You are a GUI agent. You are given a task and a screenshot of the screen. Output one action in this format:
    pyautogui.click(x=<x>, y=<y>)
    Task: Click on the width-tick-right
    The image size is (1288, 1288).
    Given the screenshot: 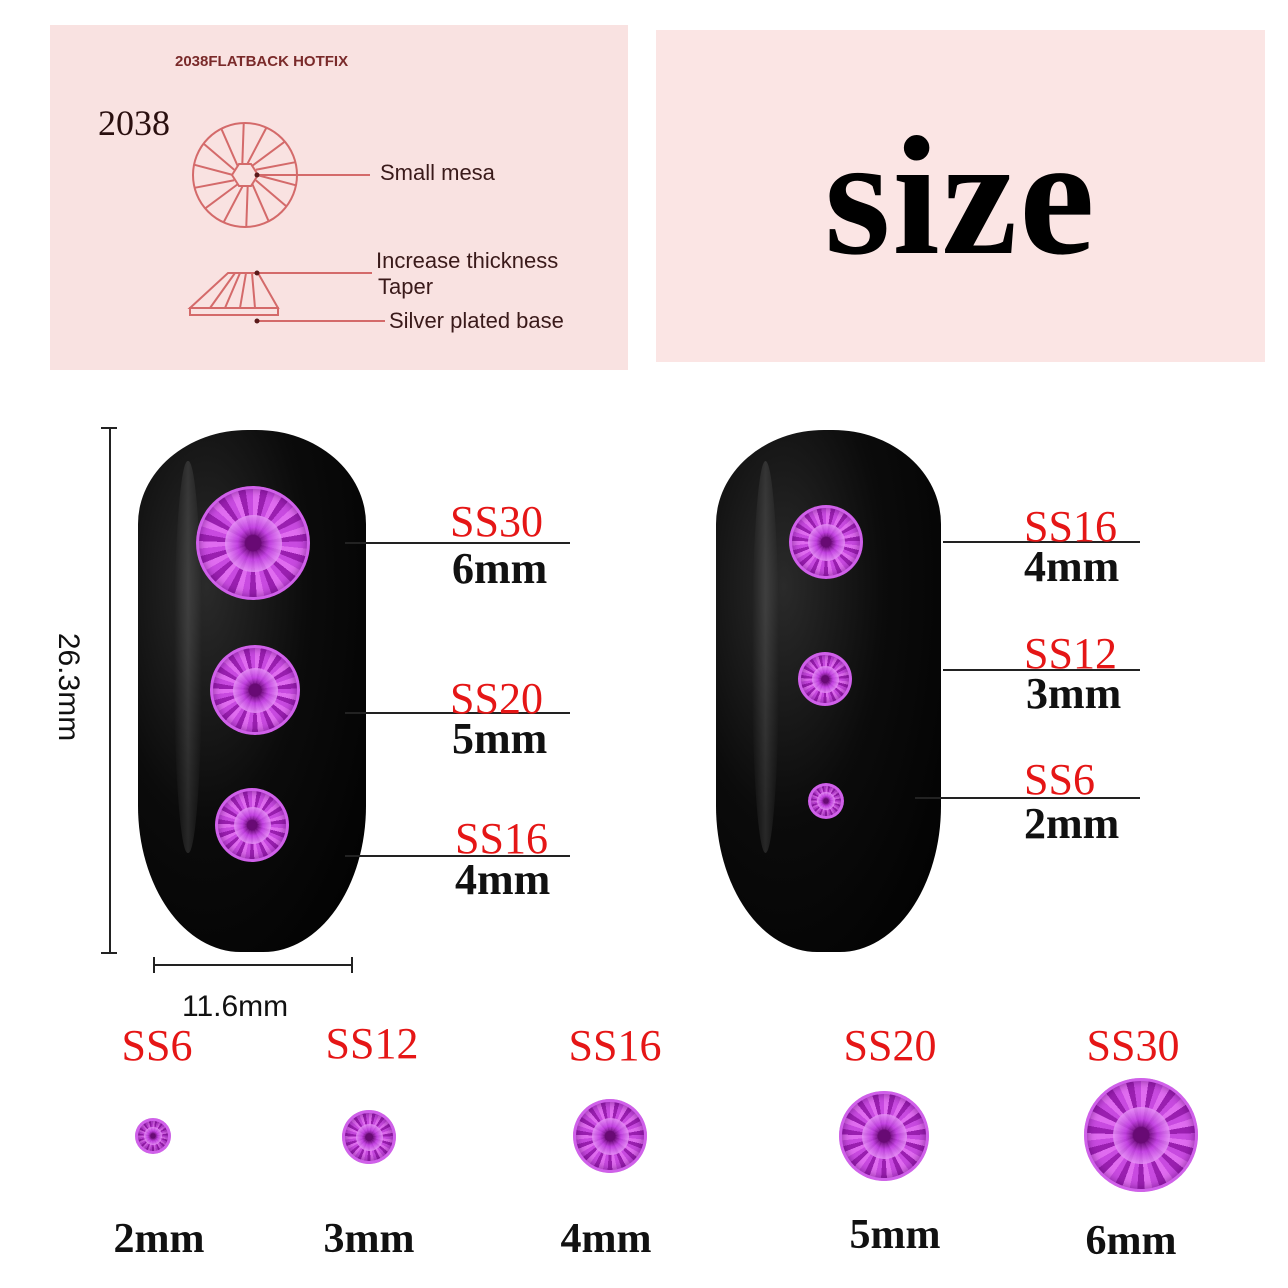 What is the action you would take?
    pyautogui.click(x=352, y=965)
    